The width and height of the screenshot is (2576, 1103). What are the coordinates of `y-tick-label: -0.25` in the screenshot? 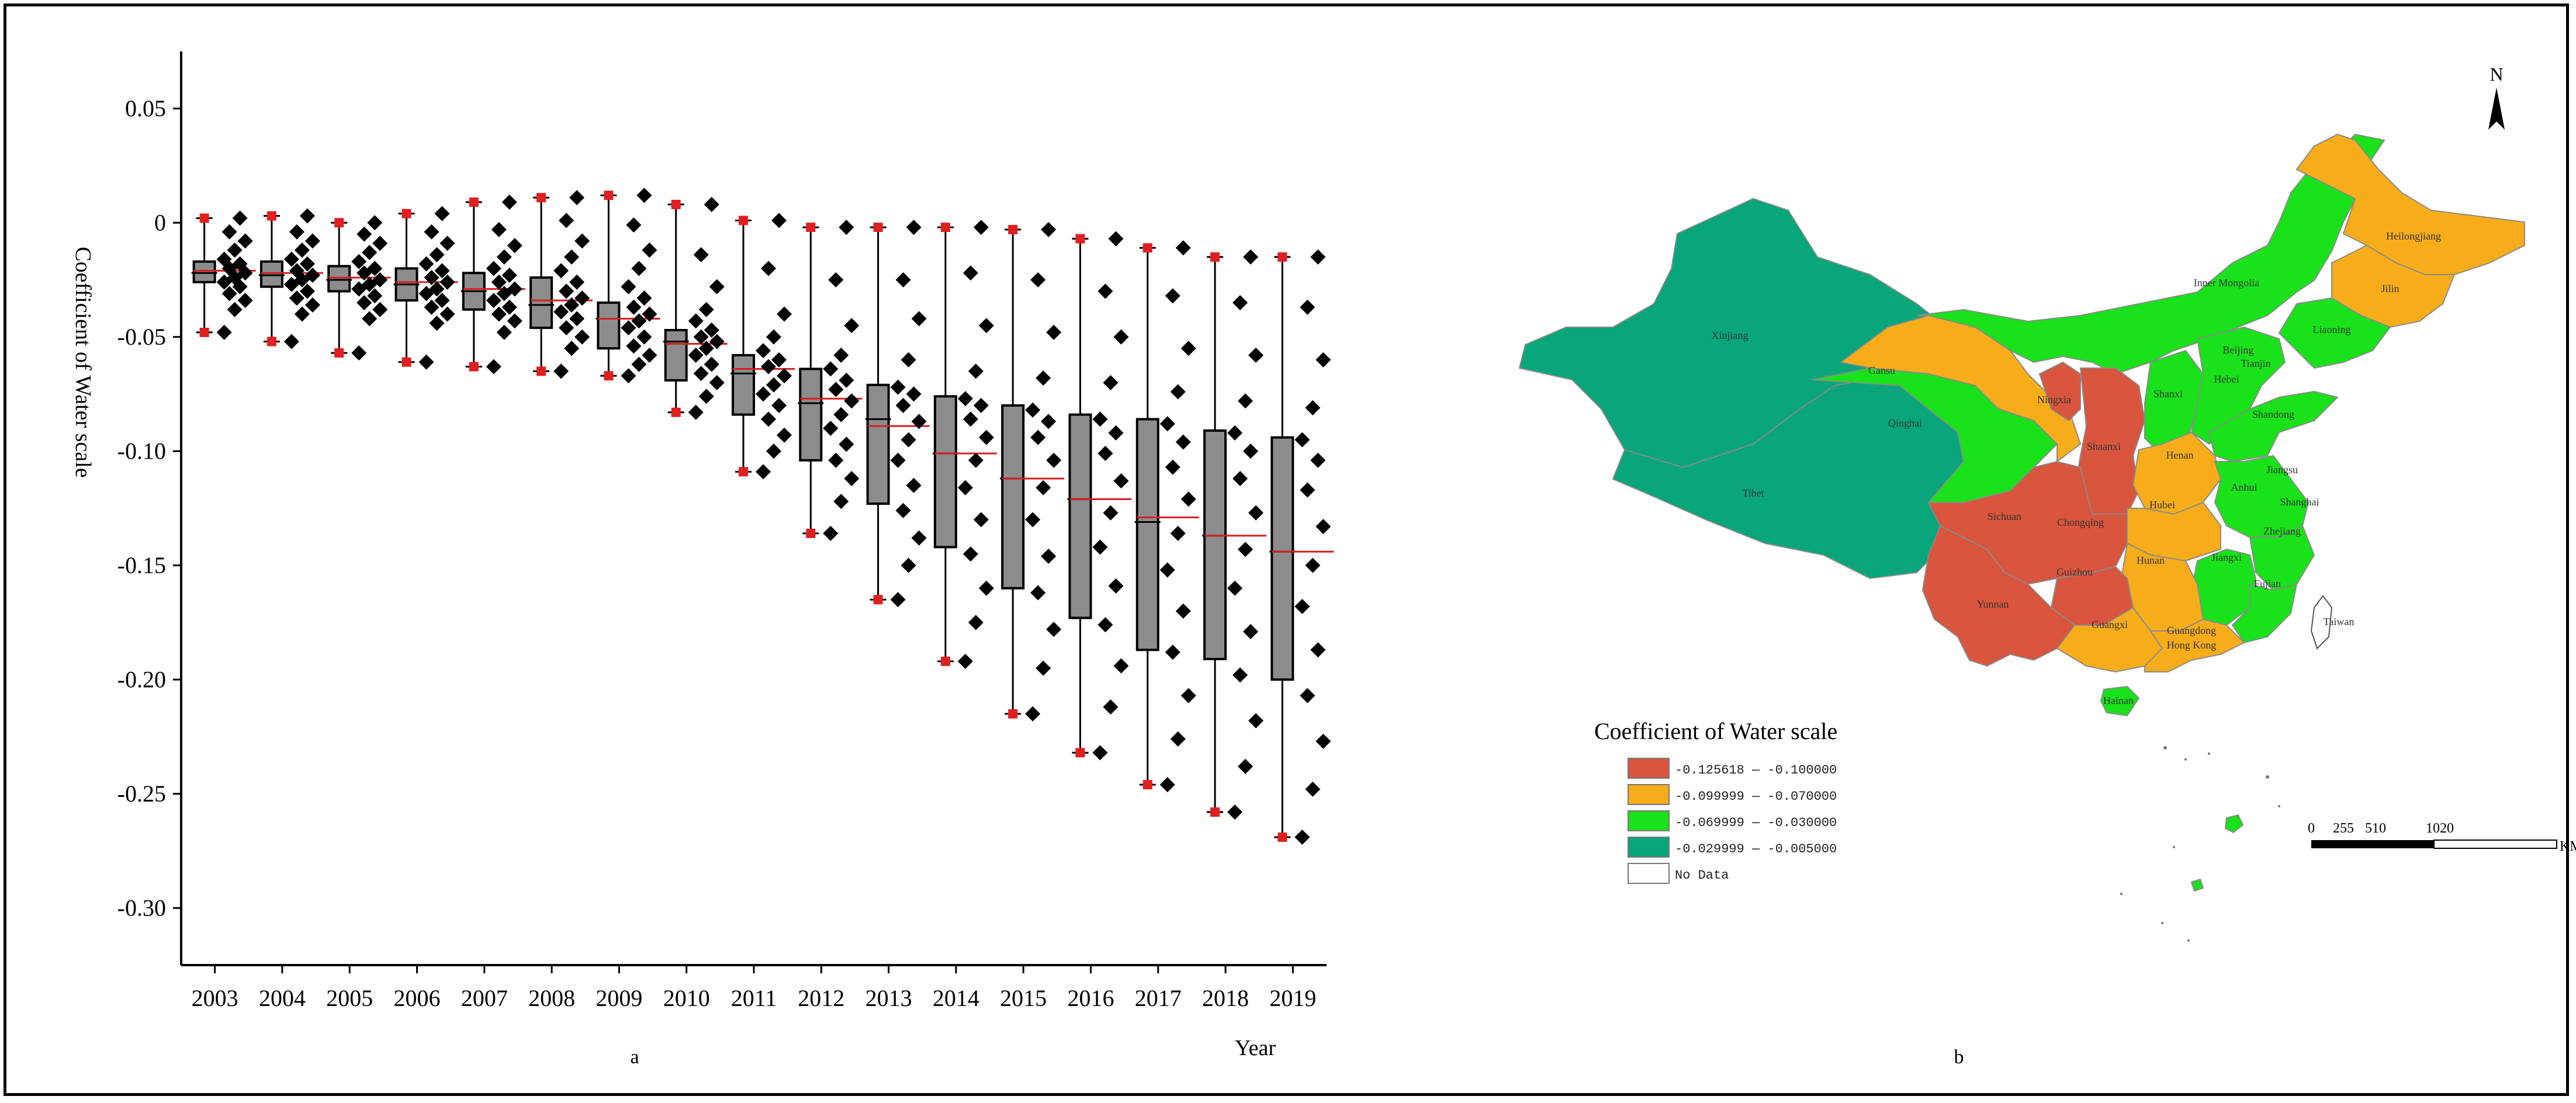 It's located at (141, 794).